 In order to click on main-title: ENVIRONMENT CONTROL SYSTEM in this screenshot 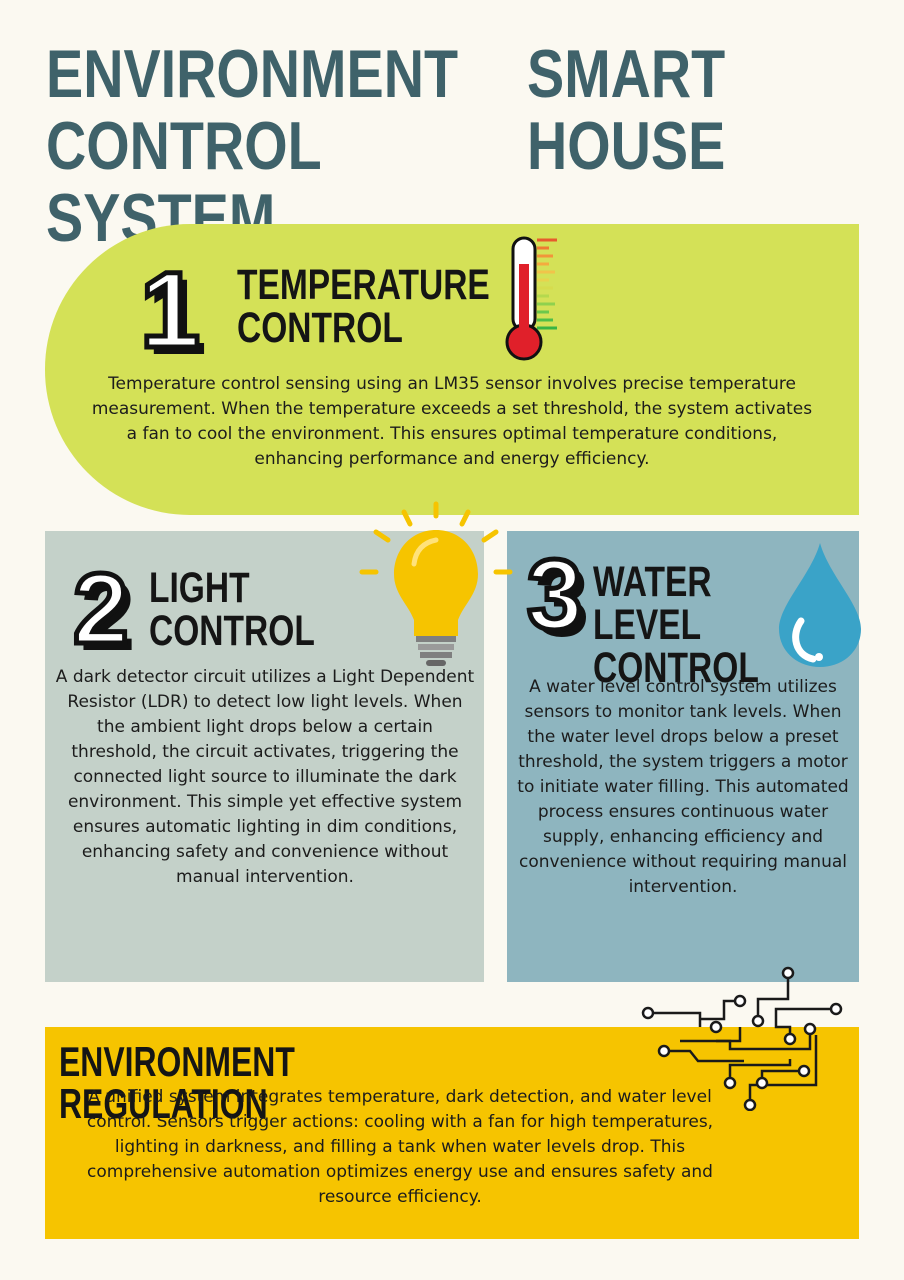, I will do `click(252, 146)`.